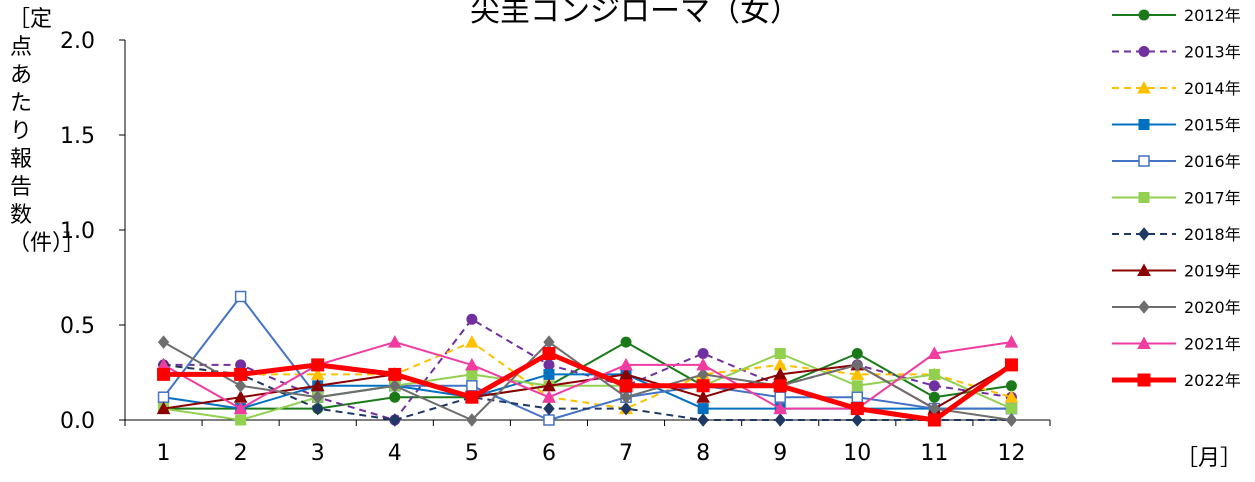  Describe the element at coordinates (1212, 344) in the screenshot. I see `legend-label: 2021年` at that location.